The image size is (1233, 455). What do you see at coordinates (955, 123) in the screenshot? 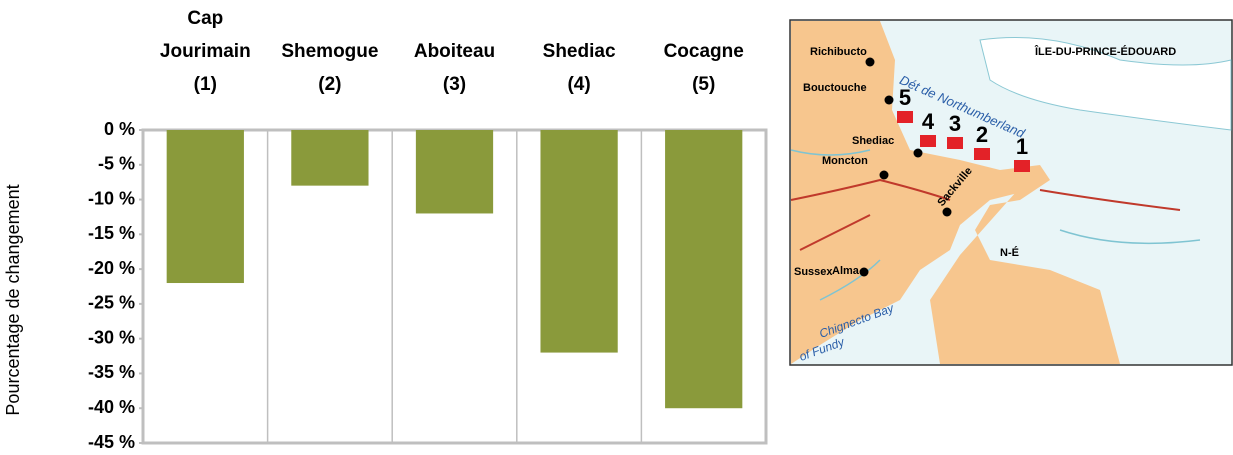
I see `site-number: 3` at bounding box center [955, 123].